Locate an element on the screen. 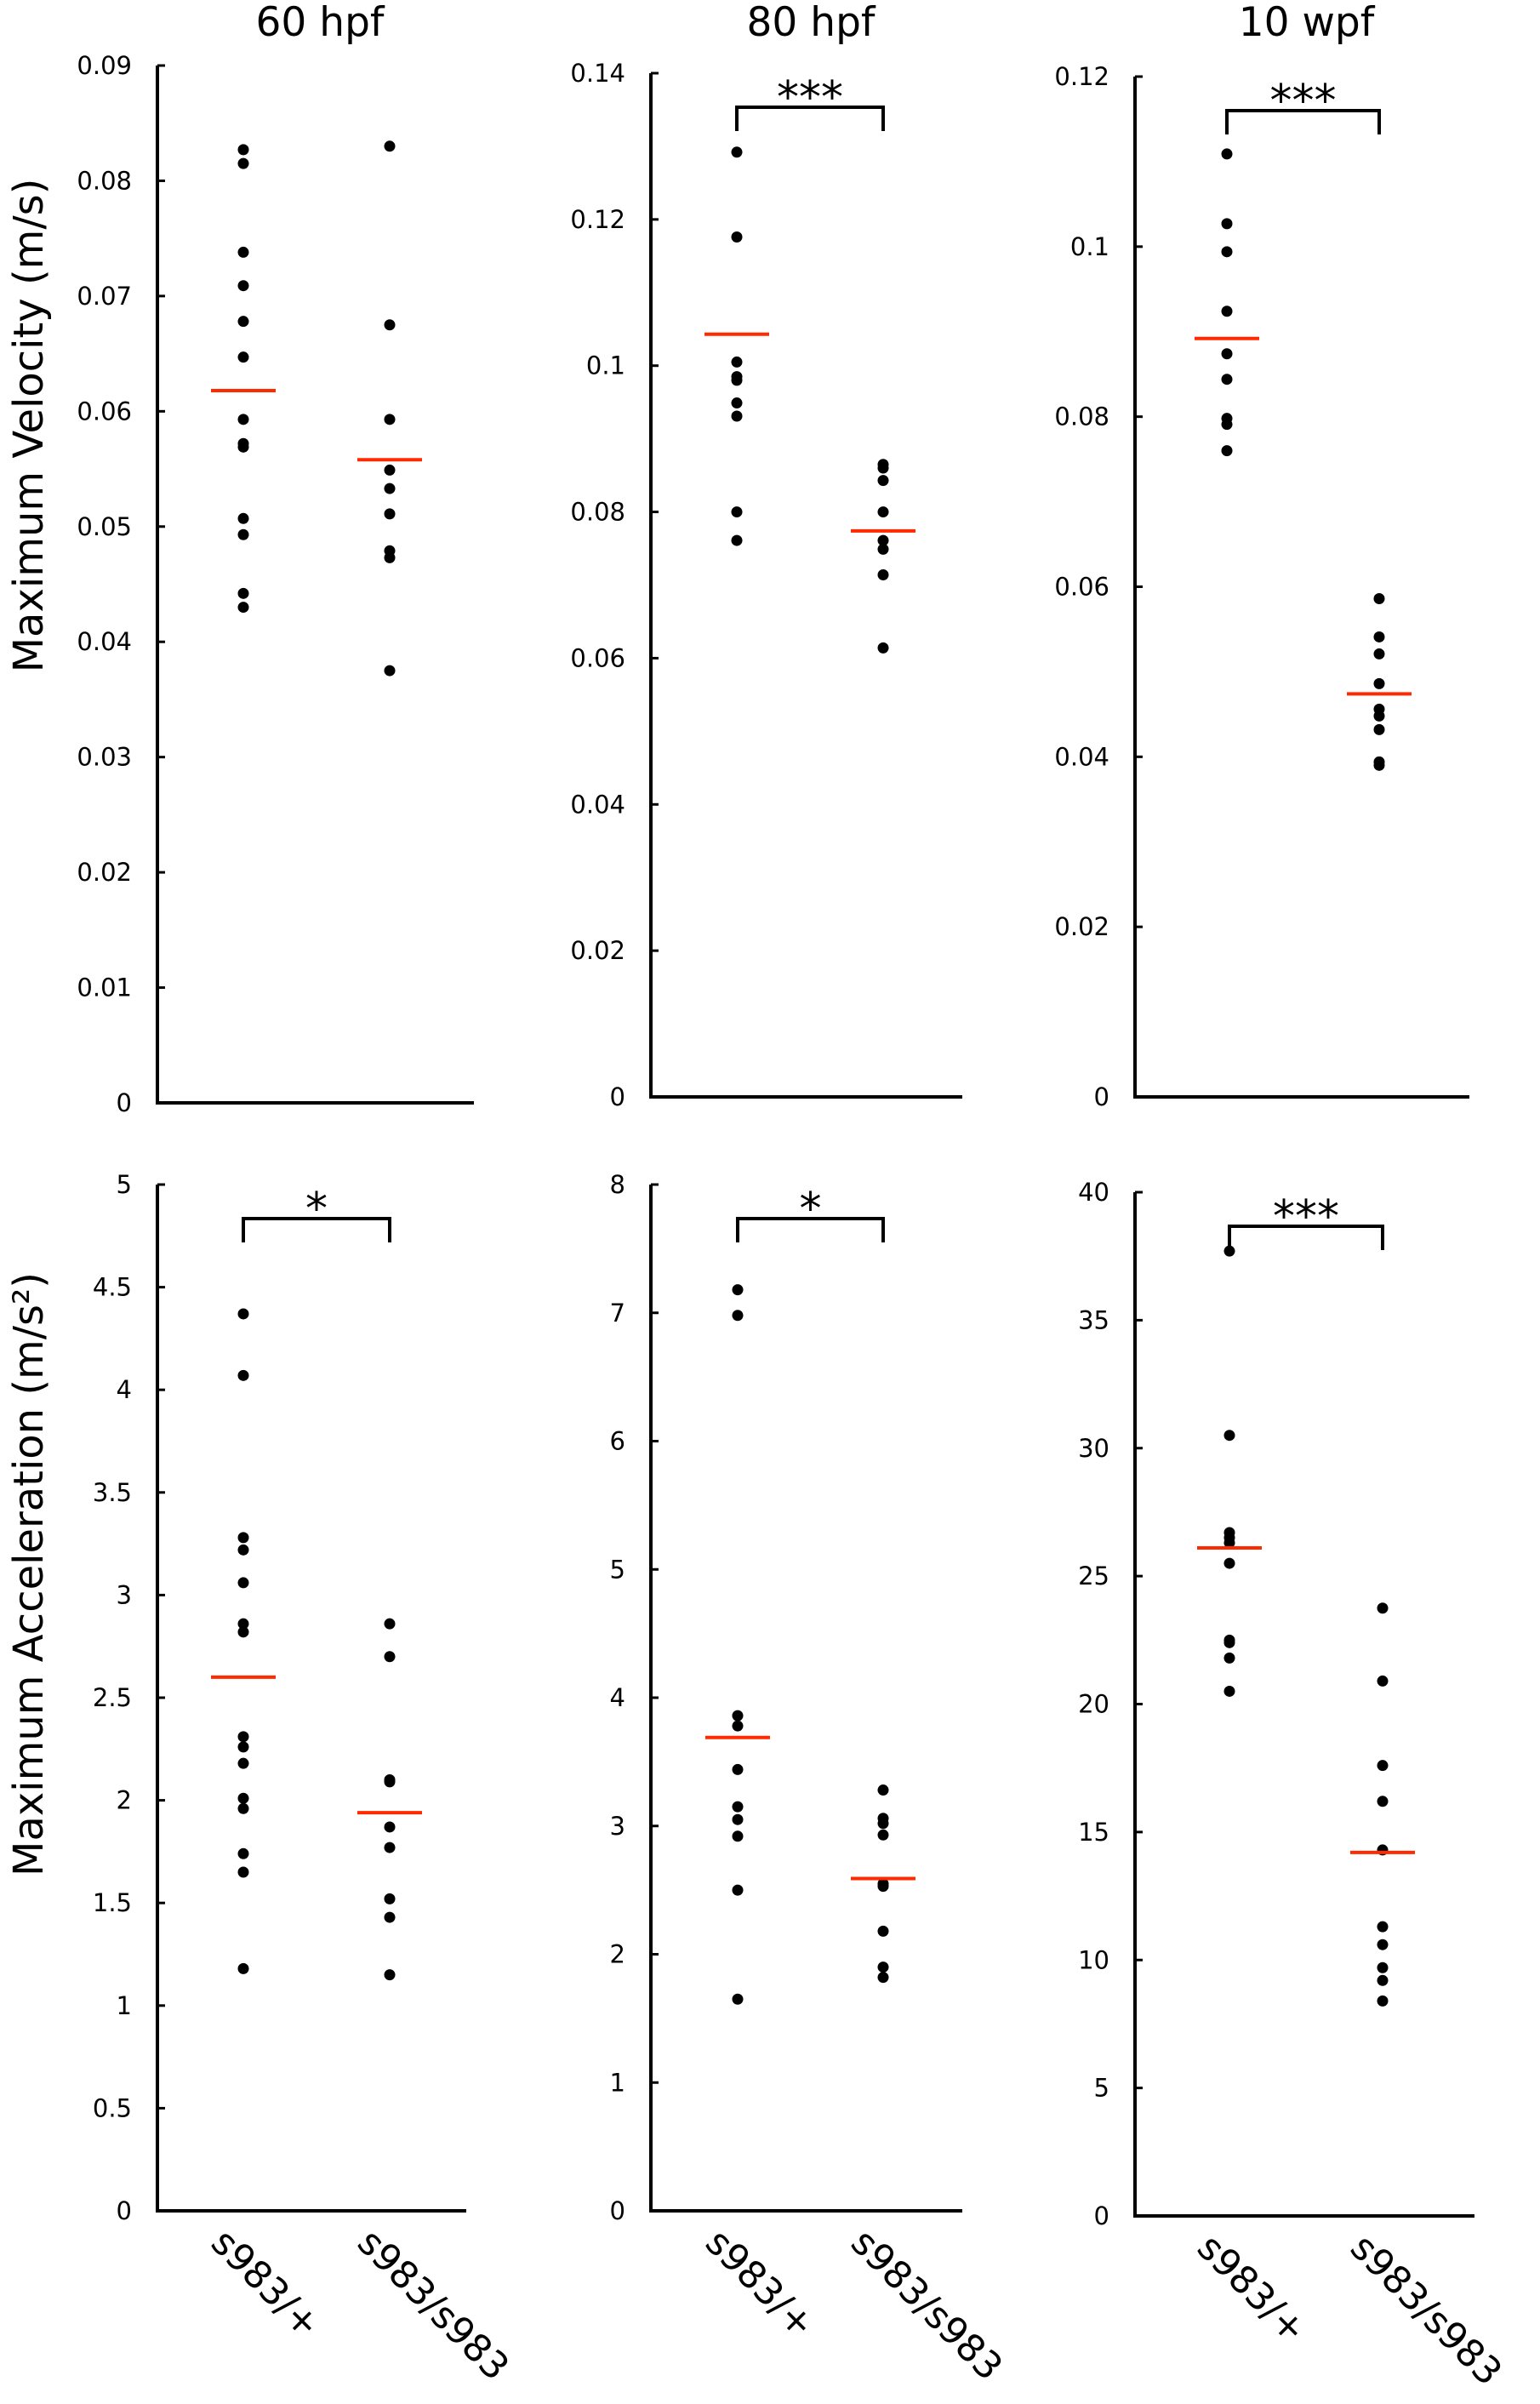  y-tick-label: 4 is located at coordinates (124, 1389).